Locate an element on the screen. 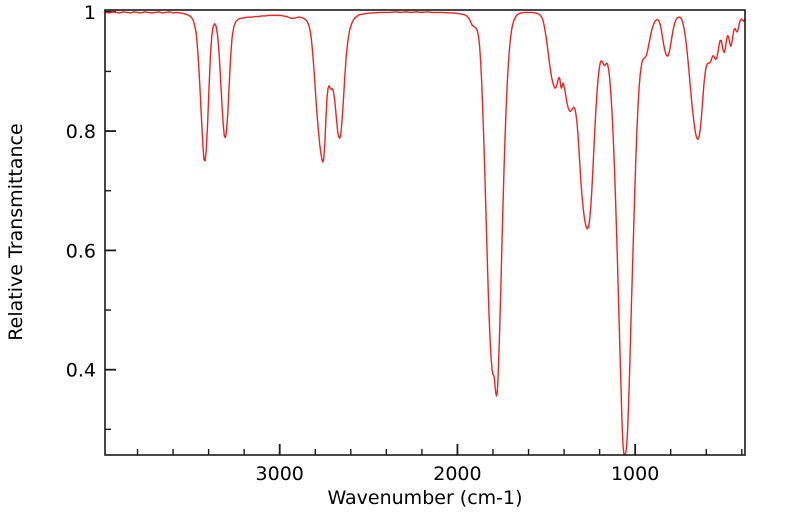 The height and width of the screenshot is (516, 799). x-axis-tick-labels: 3000 2000 1000 is located at coordinates (458, 474).